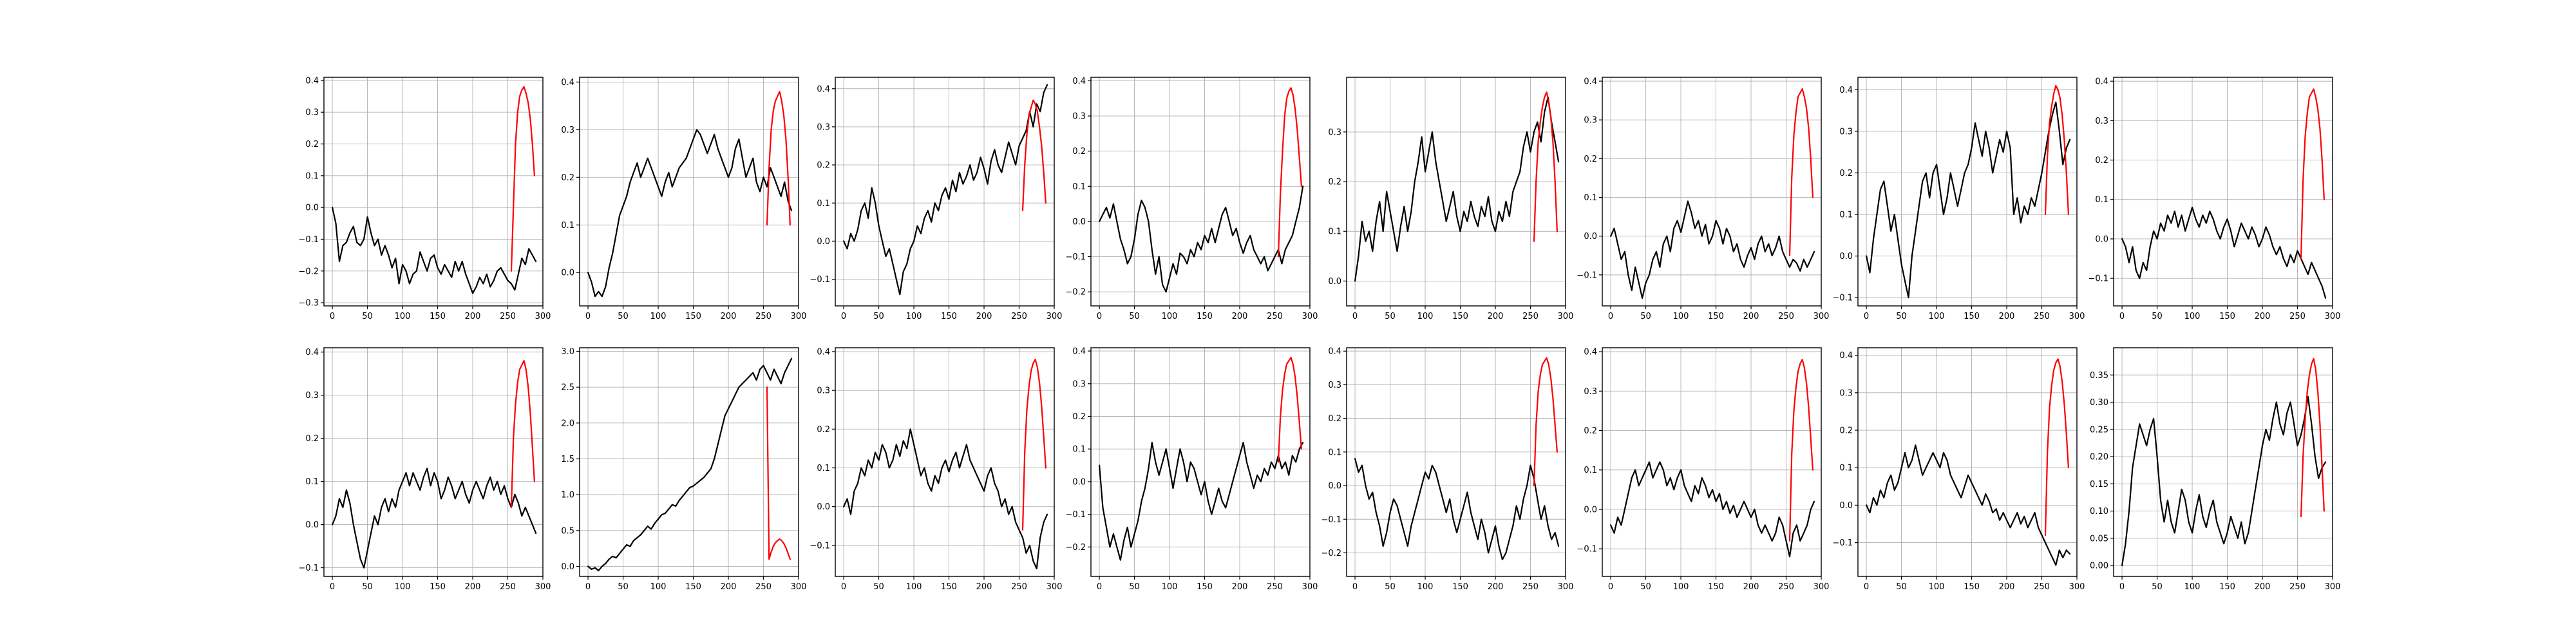  Describe the element at coordinates (2099, 376) in the screenshot. I see `y-tick-label: 0.35` at that location.